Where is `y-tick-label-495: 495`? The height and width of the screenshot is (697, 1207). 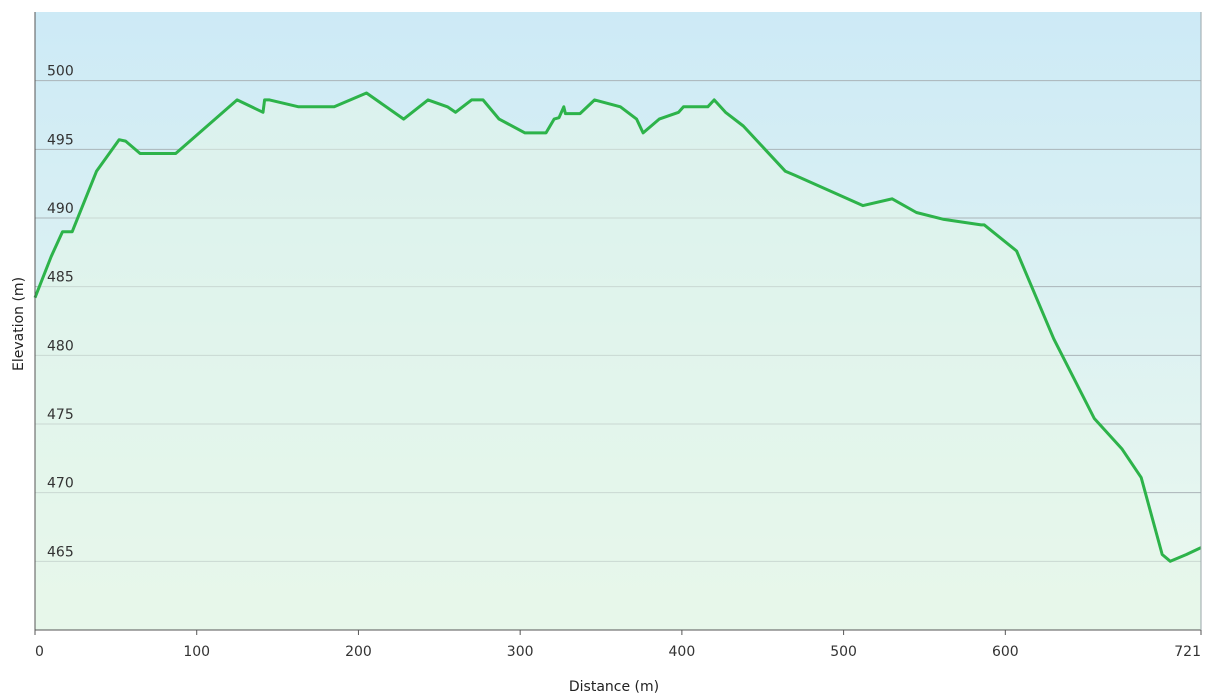 y-tick-label-495: 495 is located at coordinates (60, 140).